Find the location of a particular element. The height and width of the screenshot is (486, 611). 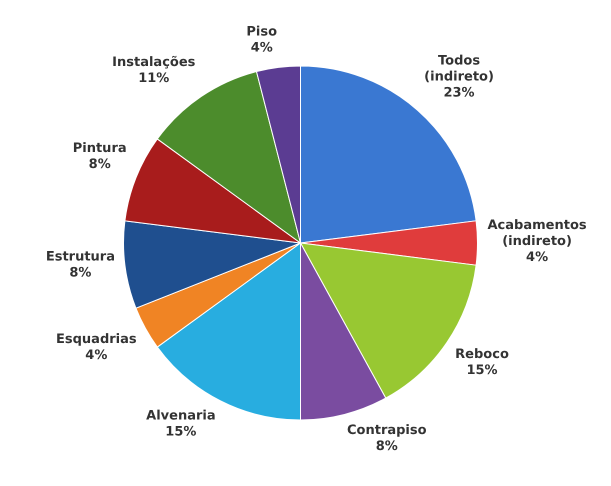

slice-label: Contrapiso is located at coordinates (387, 430).